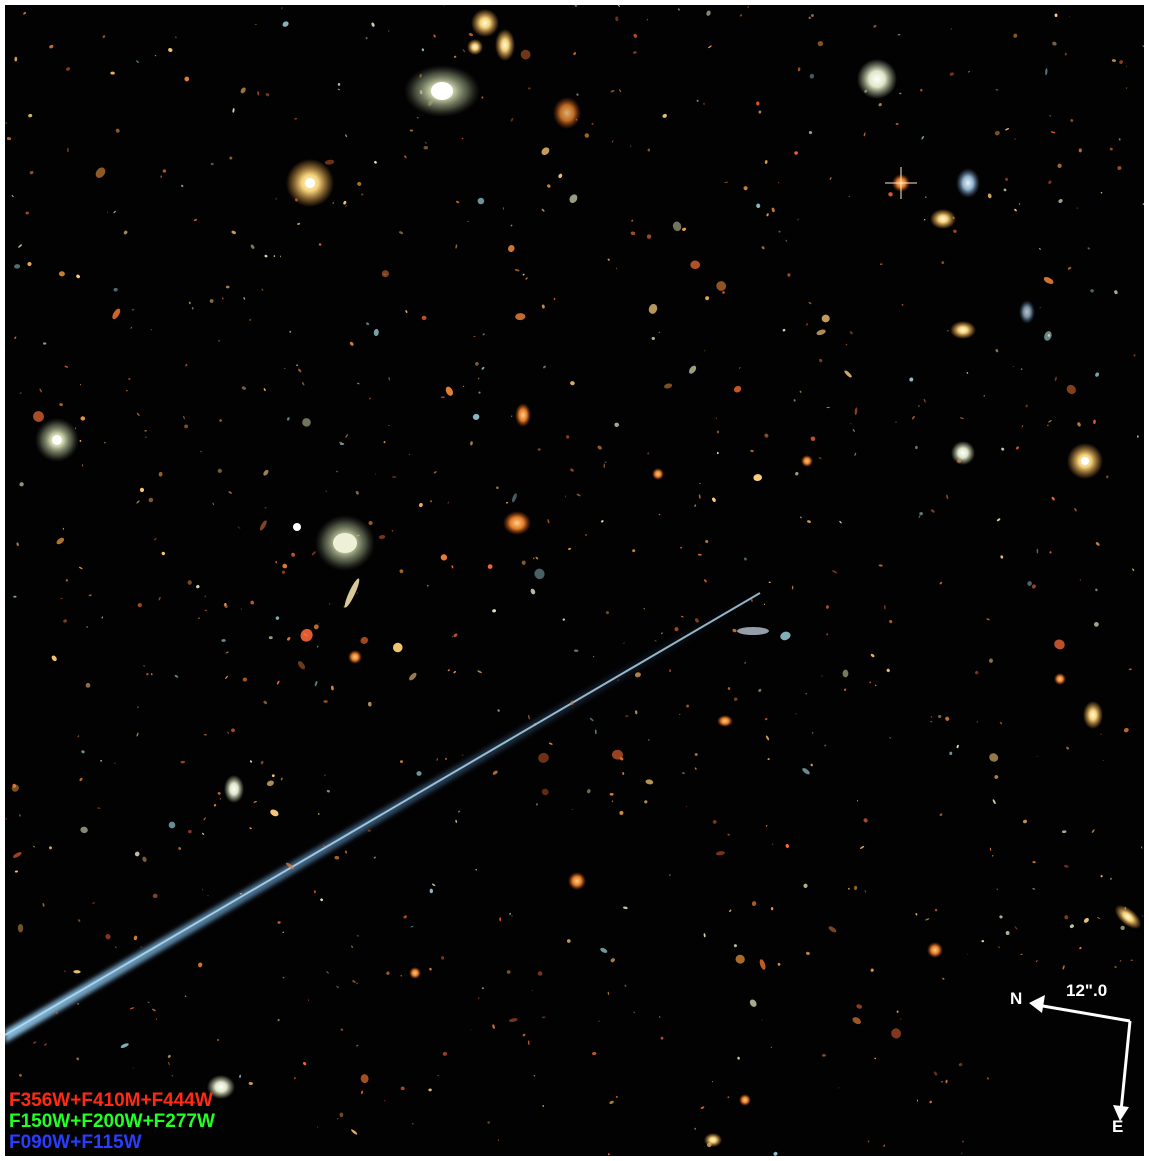 The height and width of the screenshot is (1161, 1149). I want to click on compass: N 12".0 E, so click(1070, 1060).